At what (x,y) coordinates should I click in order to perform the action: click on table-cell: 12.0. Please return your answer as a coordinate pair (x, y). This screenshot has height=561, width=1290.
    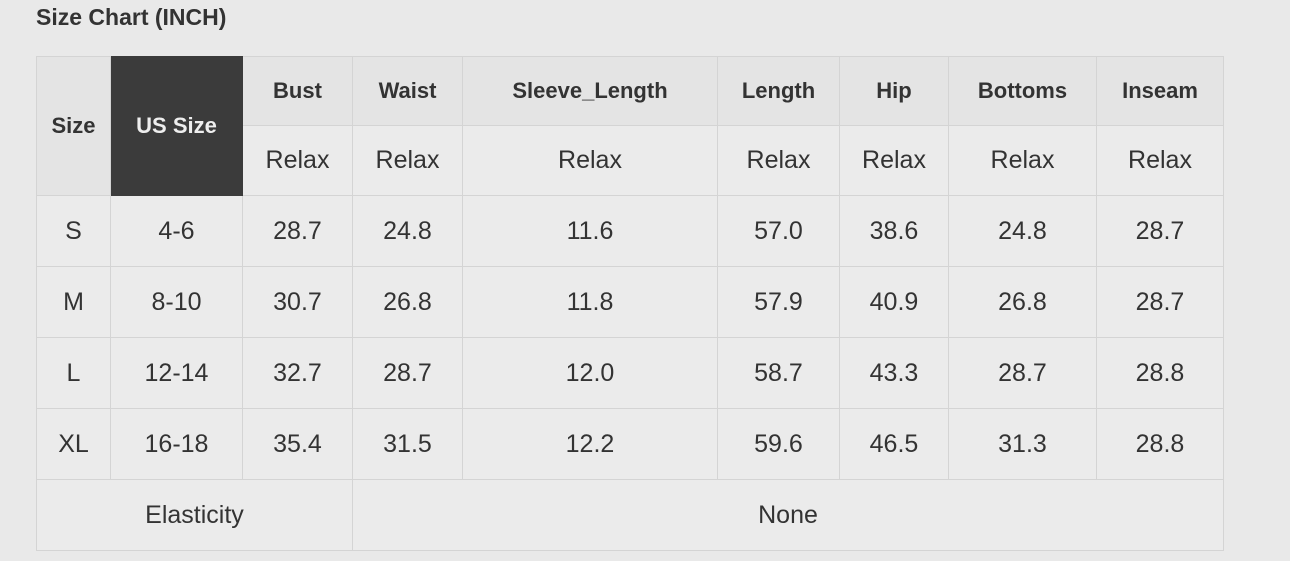
    Looking at the image, I should click on (590, 373).